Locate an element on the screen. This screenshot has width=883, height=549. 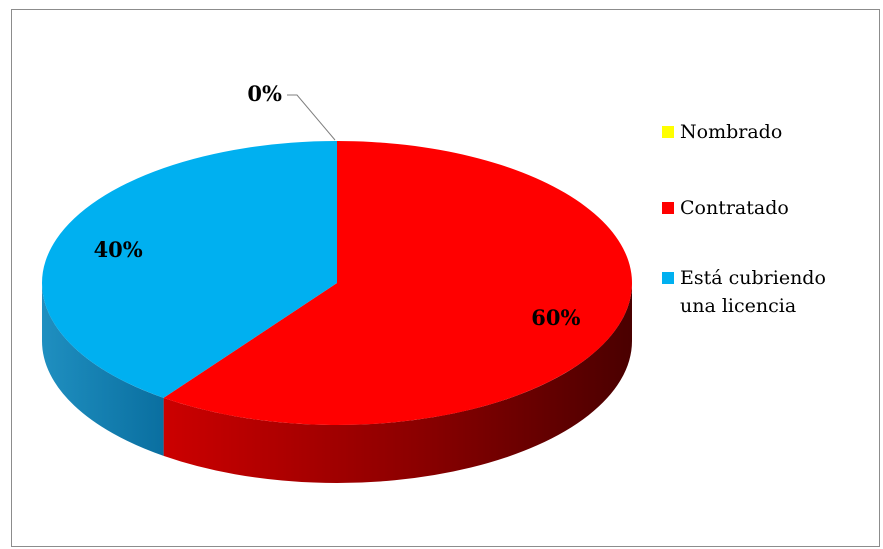
legend-label-nombrado: Nombrado is located at coordinates (731, 132).